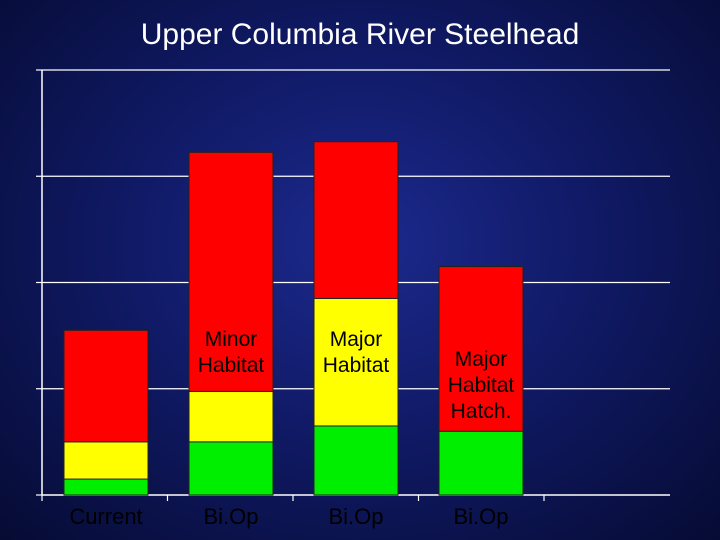 The width and height of the screenshot is (720, 540). What do you see at coordinates (105, 516) in the screenshot?
I see `x-tick-label-0: Current` at bounding box center [105, 516].